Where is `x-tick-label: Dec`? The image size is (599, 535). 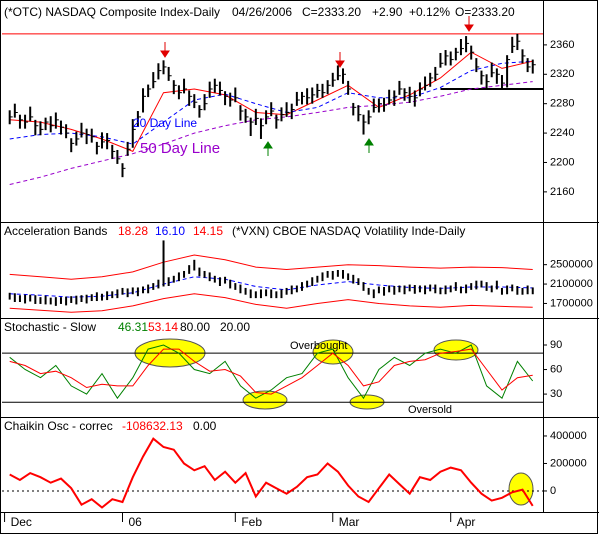 x-tick-label: Dec is located at coordinates (21, 522).